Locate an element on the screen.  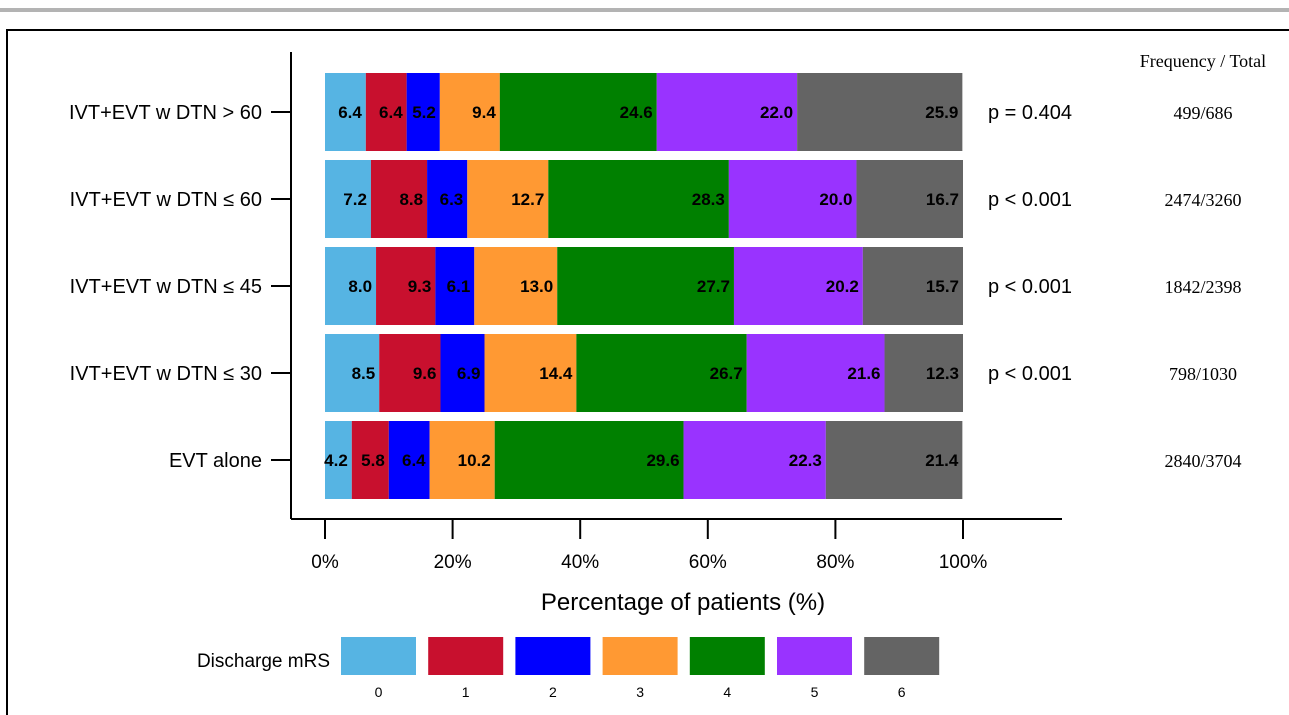
frequency-value: 1842/2398 is located at coordinates (1202, 287).